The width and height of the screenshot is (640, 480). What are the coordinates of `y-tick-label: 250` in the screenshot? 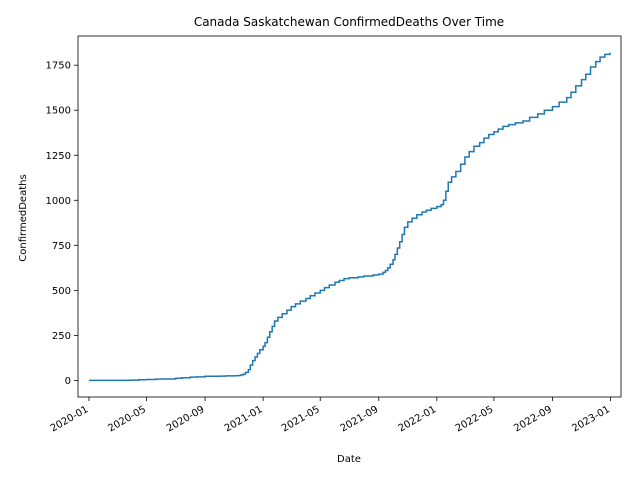 It's located at (61, 336).